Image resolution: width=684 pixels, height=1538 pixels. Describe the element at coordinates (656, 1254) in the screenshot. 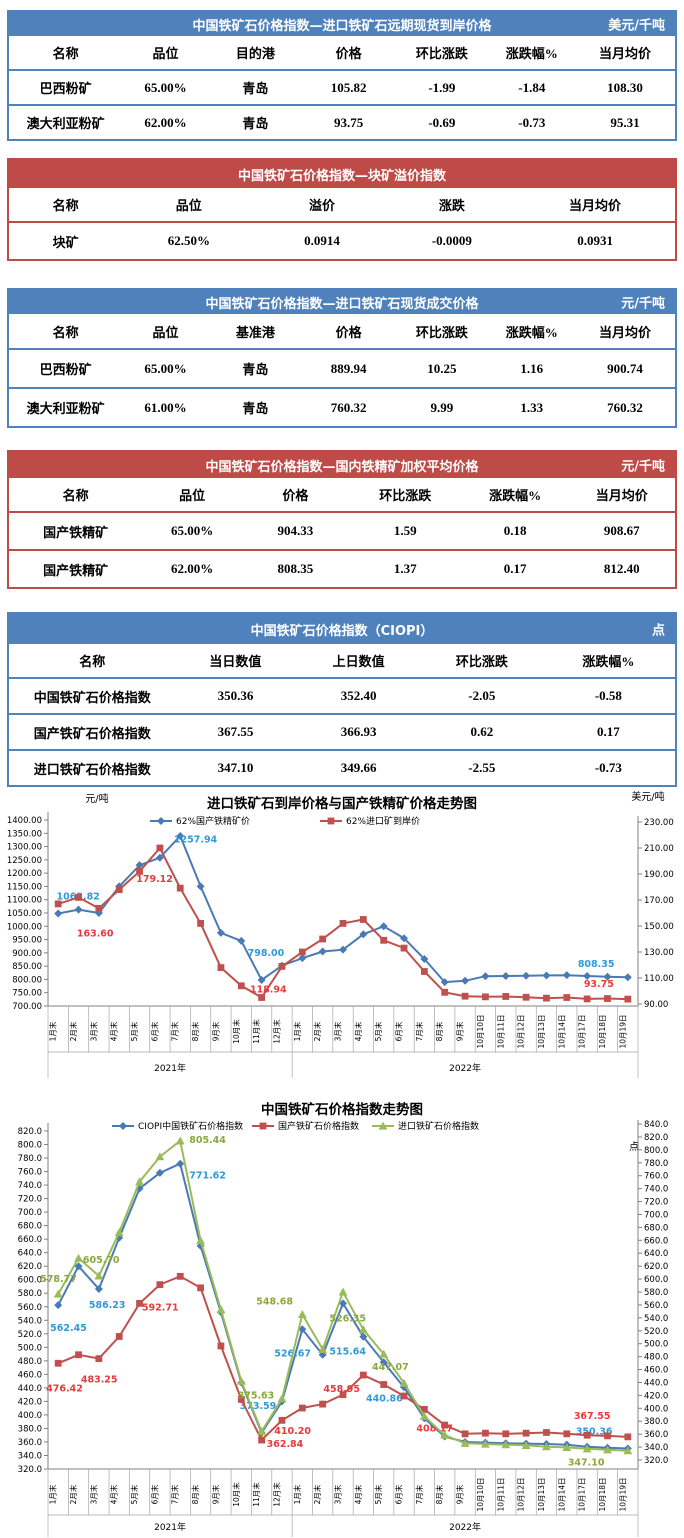

I see `y-axis-tick-label: 640.0` at that location.